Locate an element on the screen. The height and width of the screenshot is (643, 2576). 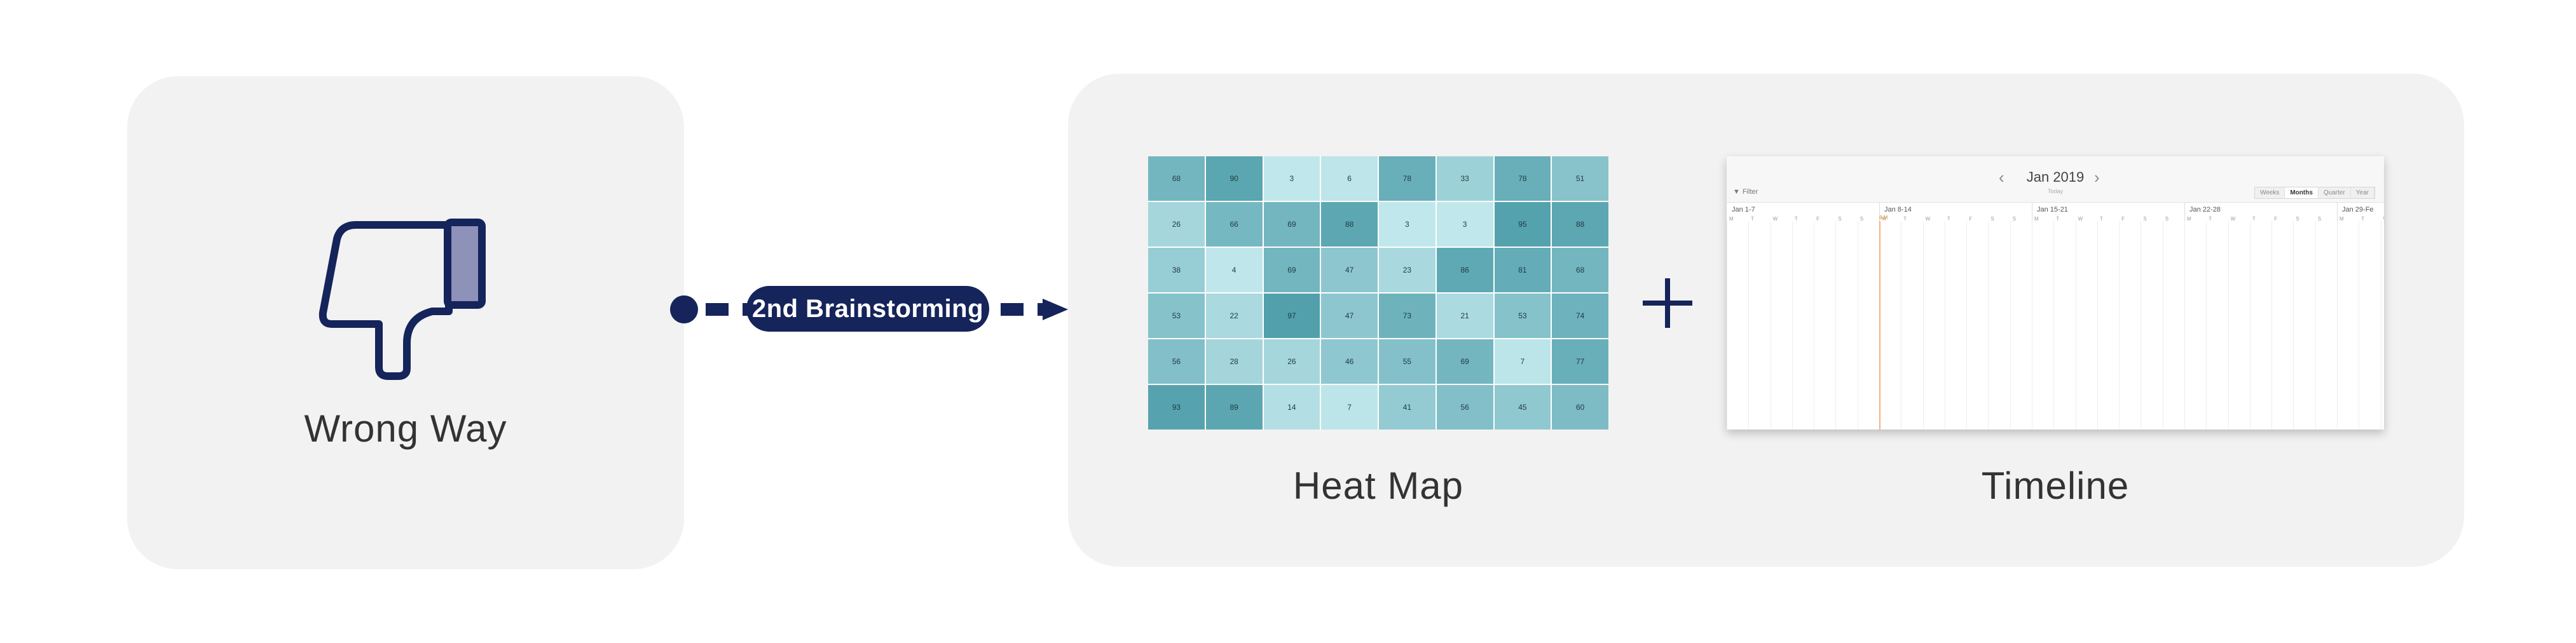
heatmap-cell: 66 is located at coordinates (1234, 224).